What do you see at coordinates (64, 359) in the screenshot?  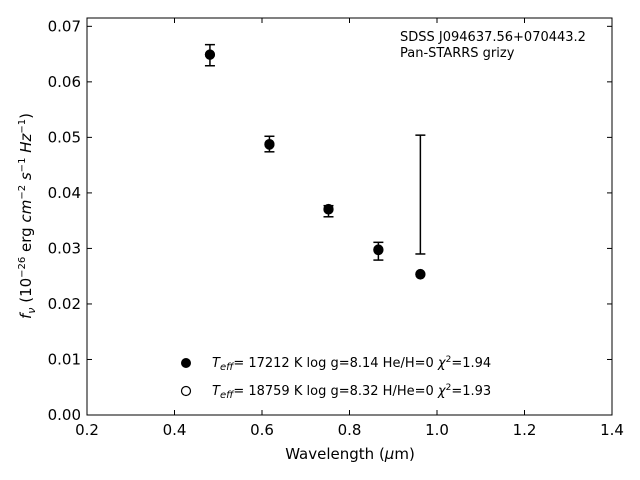 I see `y-tick-label: 0.01` at bounding box center [64, 359].